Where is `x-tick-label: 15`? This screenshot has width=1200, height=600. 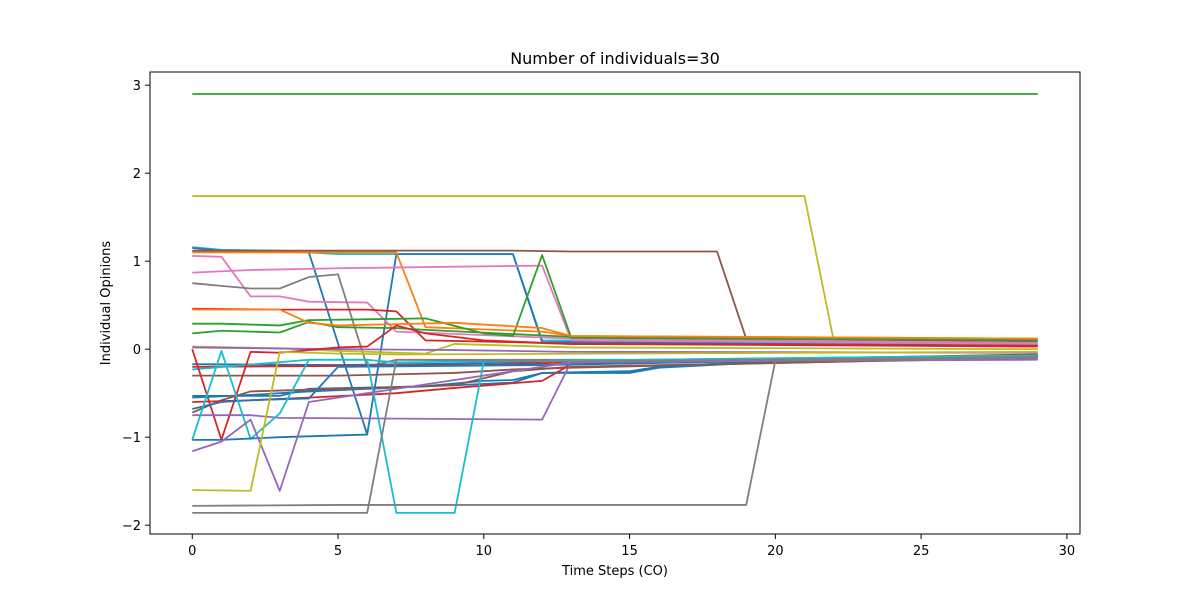 x-tick-label: 15 is located at coordinates (629, 551).